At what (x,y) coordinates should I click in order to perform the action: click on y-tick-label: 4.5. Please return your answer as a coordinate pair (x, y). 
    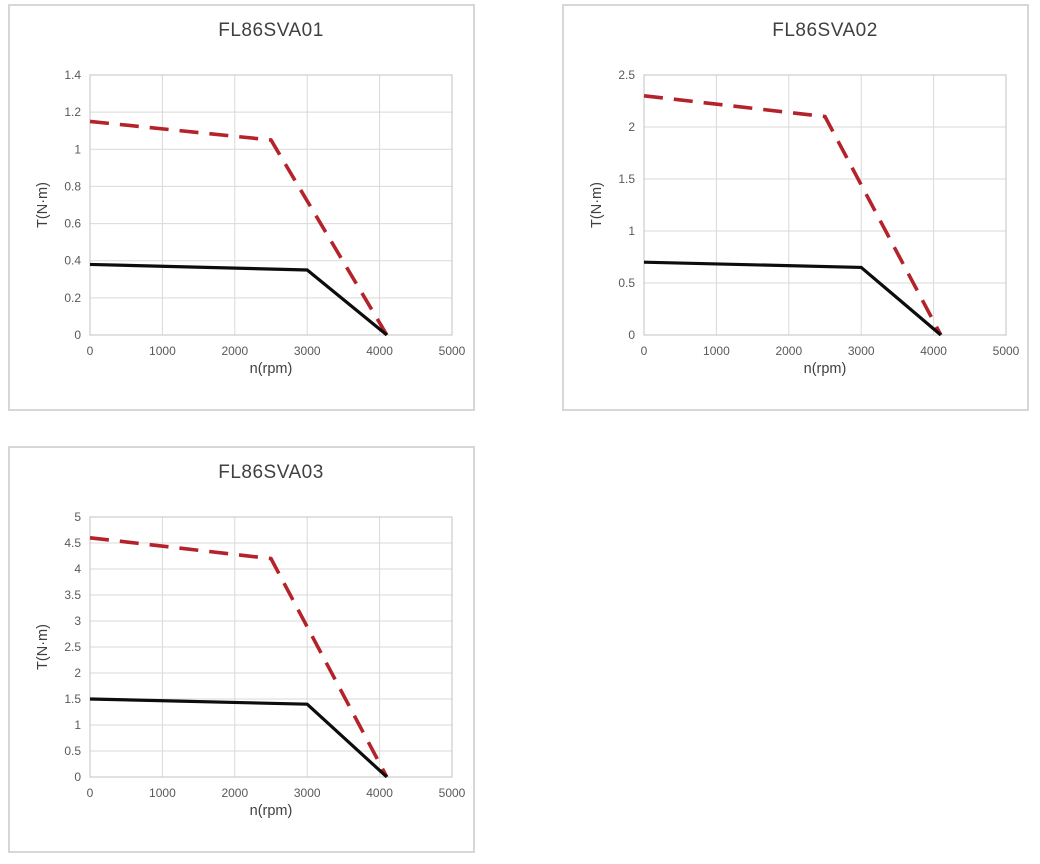
    Looking at the image, I should click on (72, 543).